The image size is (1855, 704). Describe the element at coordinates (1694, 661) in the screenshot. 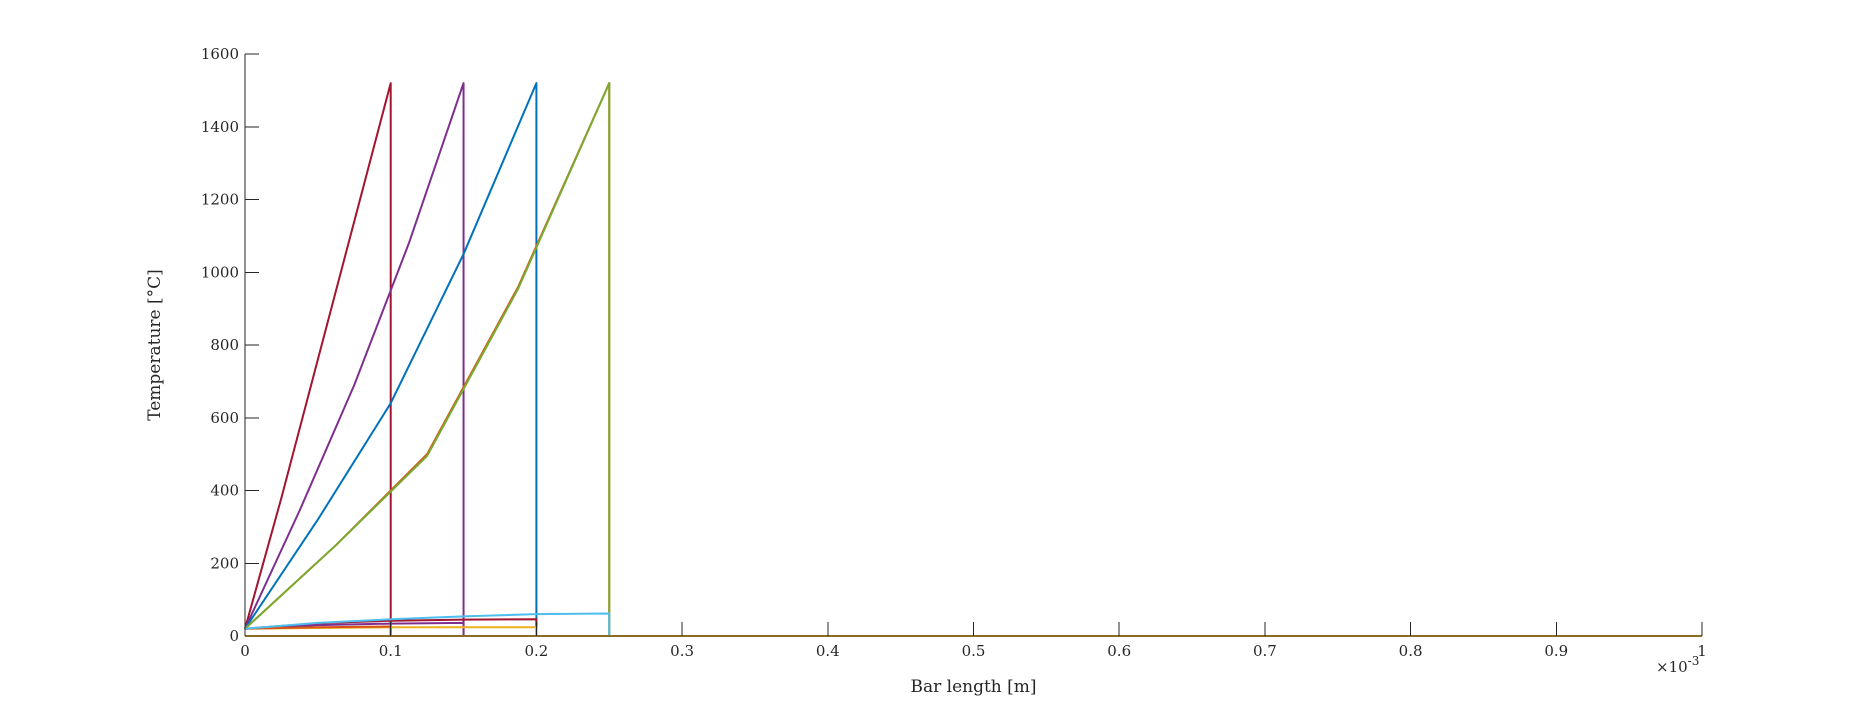

I see `x-axis-exponent-power: -3` at that location.